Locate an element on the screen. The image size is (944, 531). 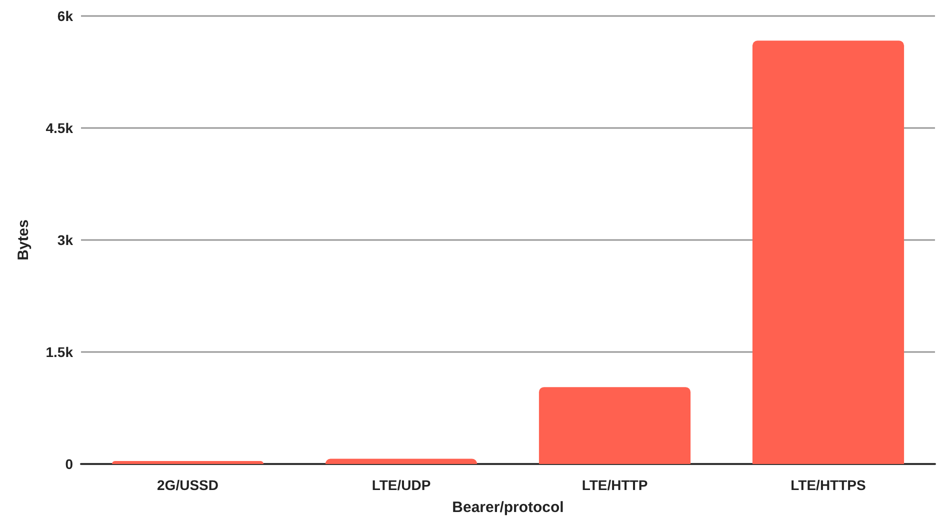
y-tick-label: 1.5k is located at coordinates (60, 352).